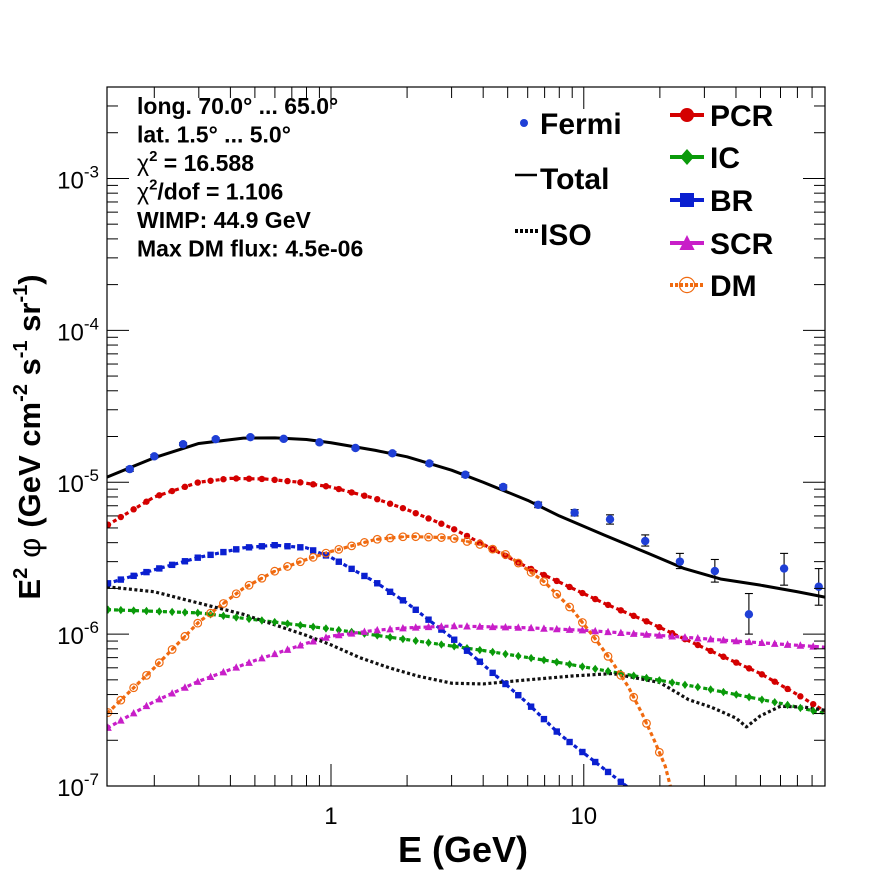  Describe the element at coordinates (583, 816) in the screenshot. I see `x-tick-label: 10` at that location.